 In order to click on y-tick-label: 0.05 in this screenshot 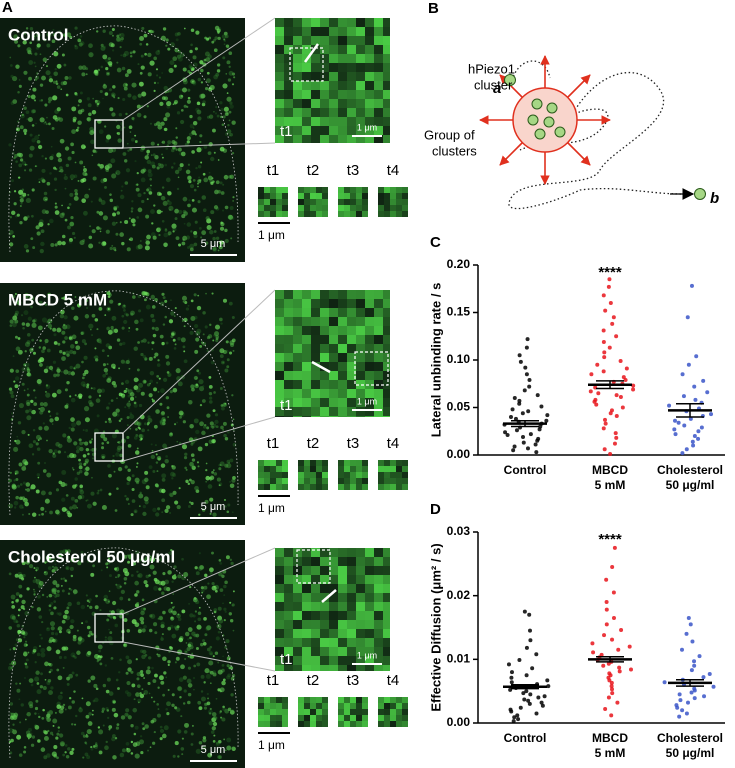, I will do `click(459, 407)`.